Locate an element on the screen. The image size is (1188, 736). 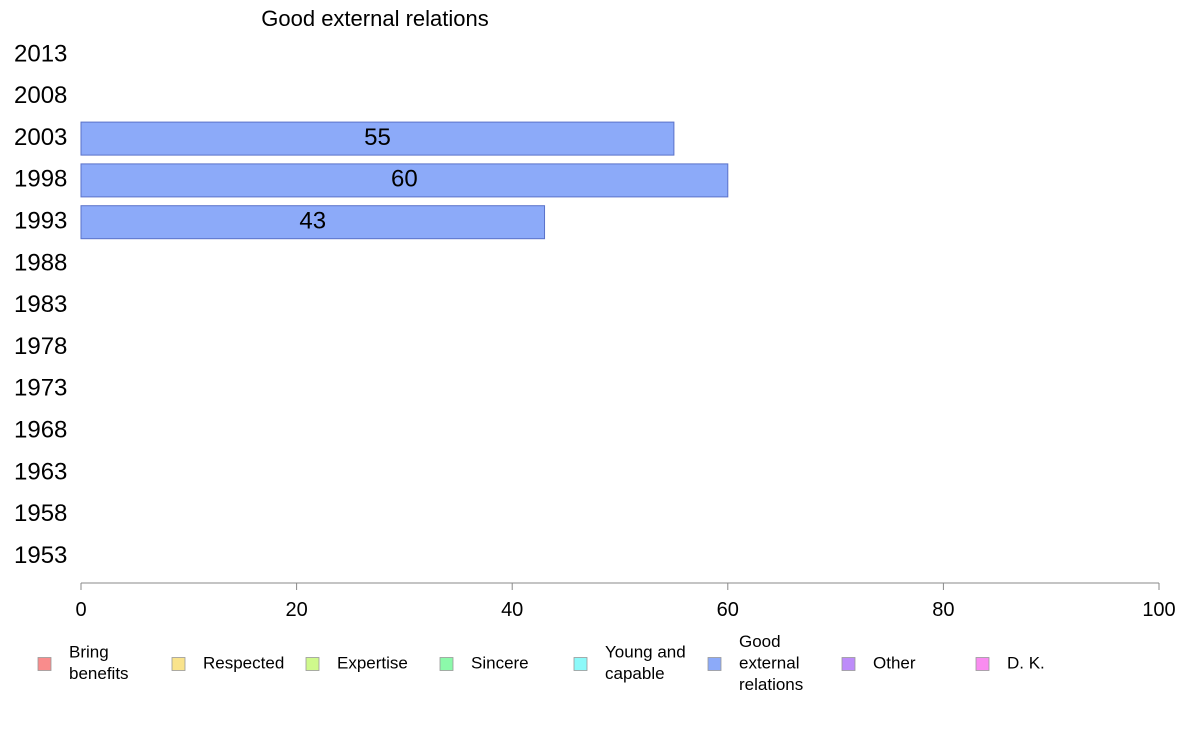
chart-title: Good external relations is located at coordinates (374, 18).